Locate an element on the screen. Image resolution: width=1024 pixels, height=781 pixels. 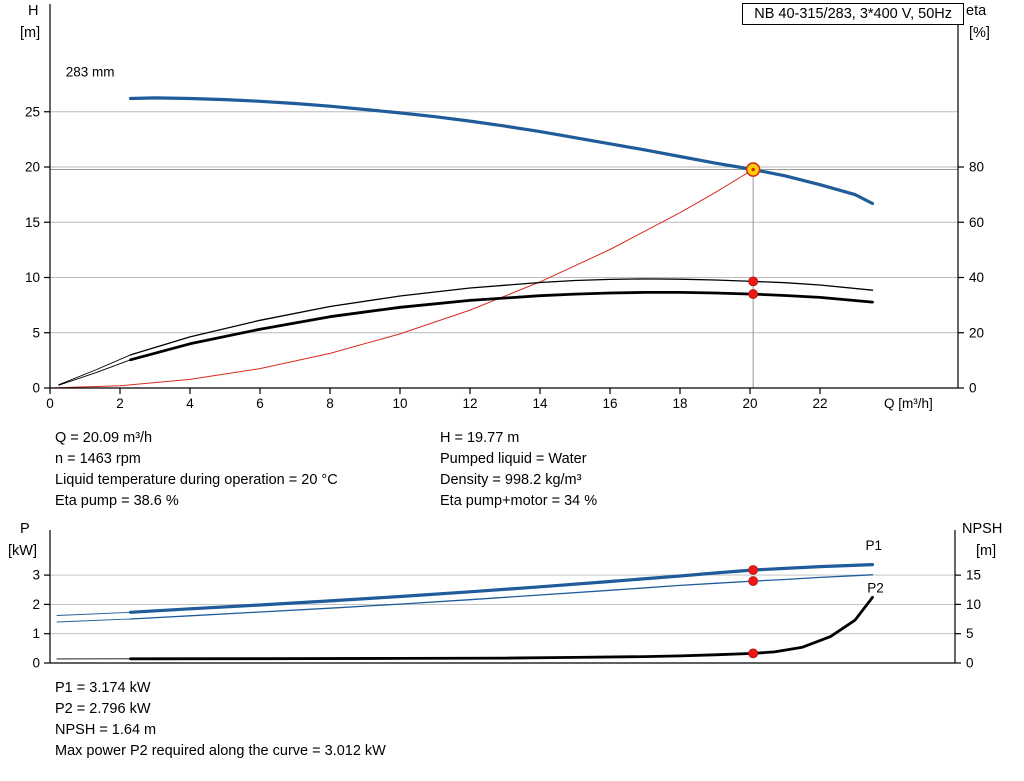
series-p1-lead is located at coordinates (93, 613).